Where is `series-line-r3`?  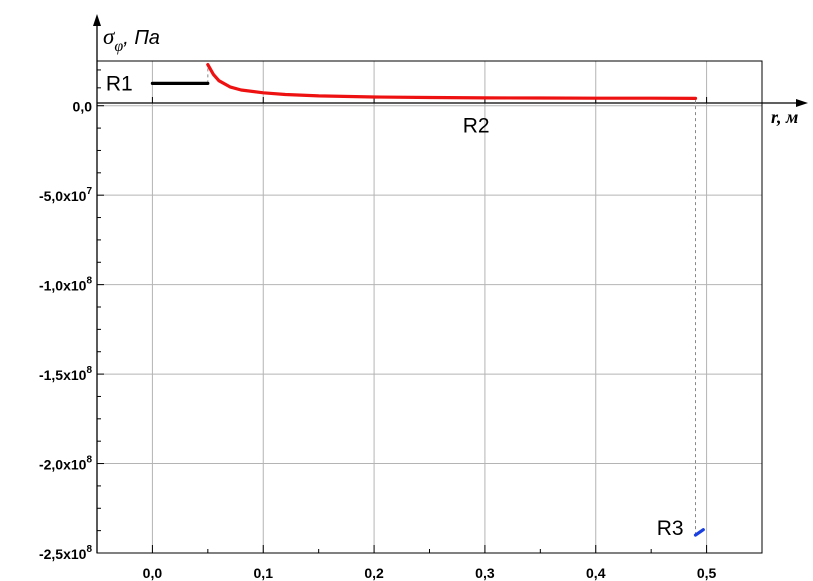 series-line-r3 is located at coordinates (699, 532).